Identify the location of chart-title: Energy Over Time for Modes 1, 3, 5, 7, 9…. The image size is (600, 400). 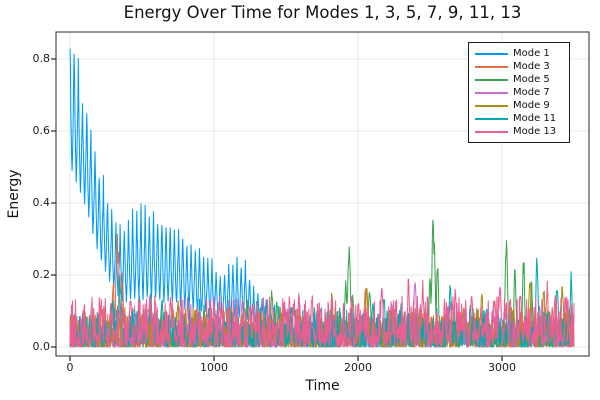
(322, 12).